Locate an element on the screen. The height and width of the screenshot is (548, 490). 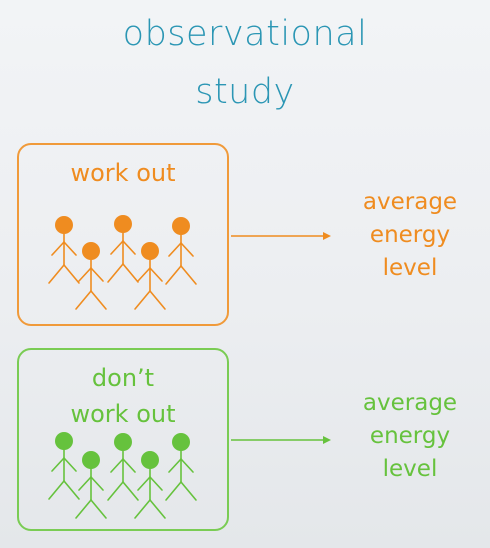
dont-work-out-label-line-1: don’t is located at coordinates (123, 378).